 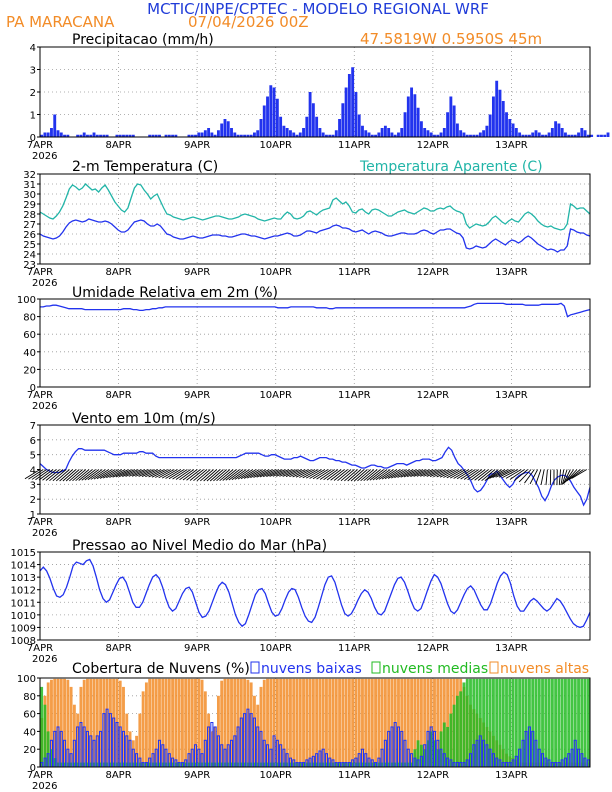 I want to click on header-run: 07/04/2026 00Z, so click(x=248, y=22).